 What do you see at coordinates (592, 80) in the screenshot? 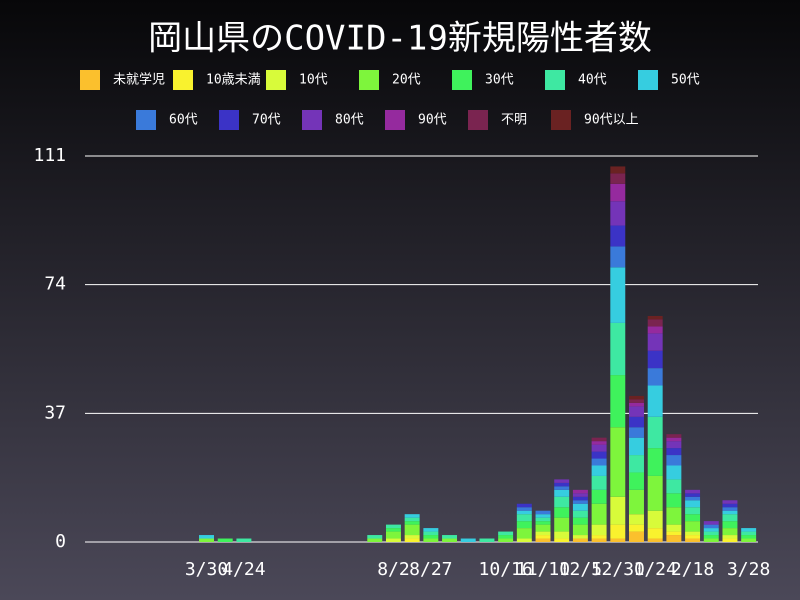
I see `legend-label: 40代` at bounding box center [592, 80].